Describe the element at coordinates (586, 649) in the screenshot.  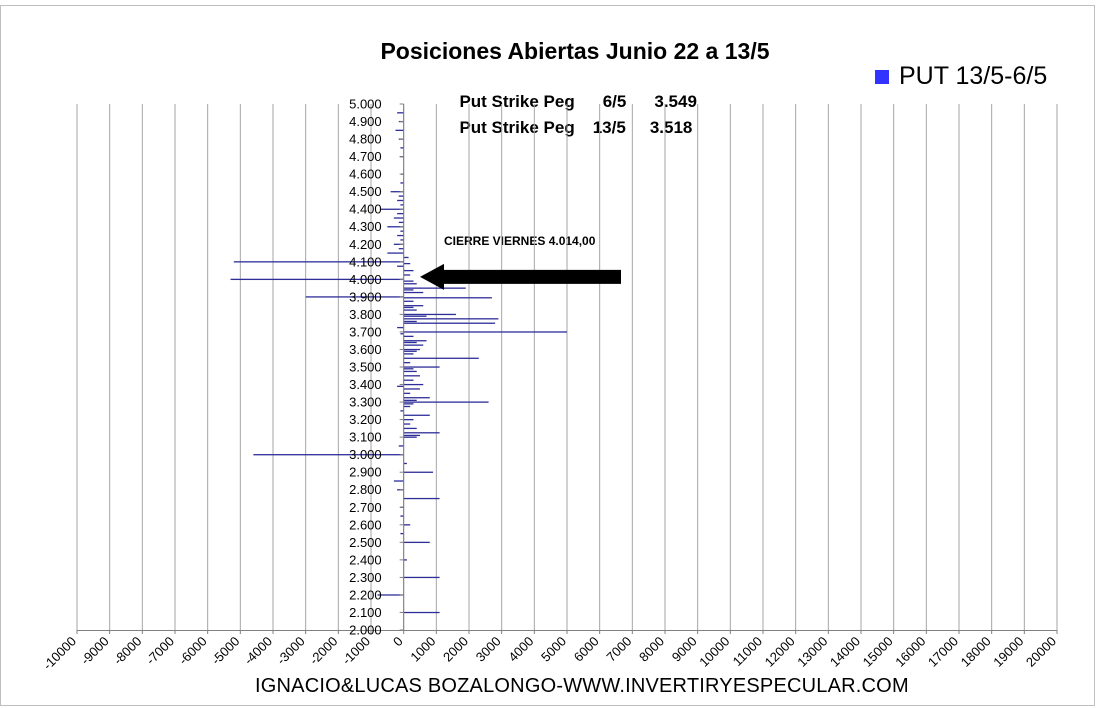
I see `x-tick-label: 6000` at that location.